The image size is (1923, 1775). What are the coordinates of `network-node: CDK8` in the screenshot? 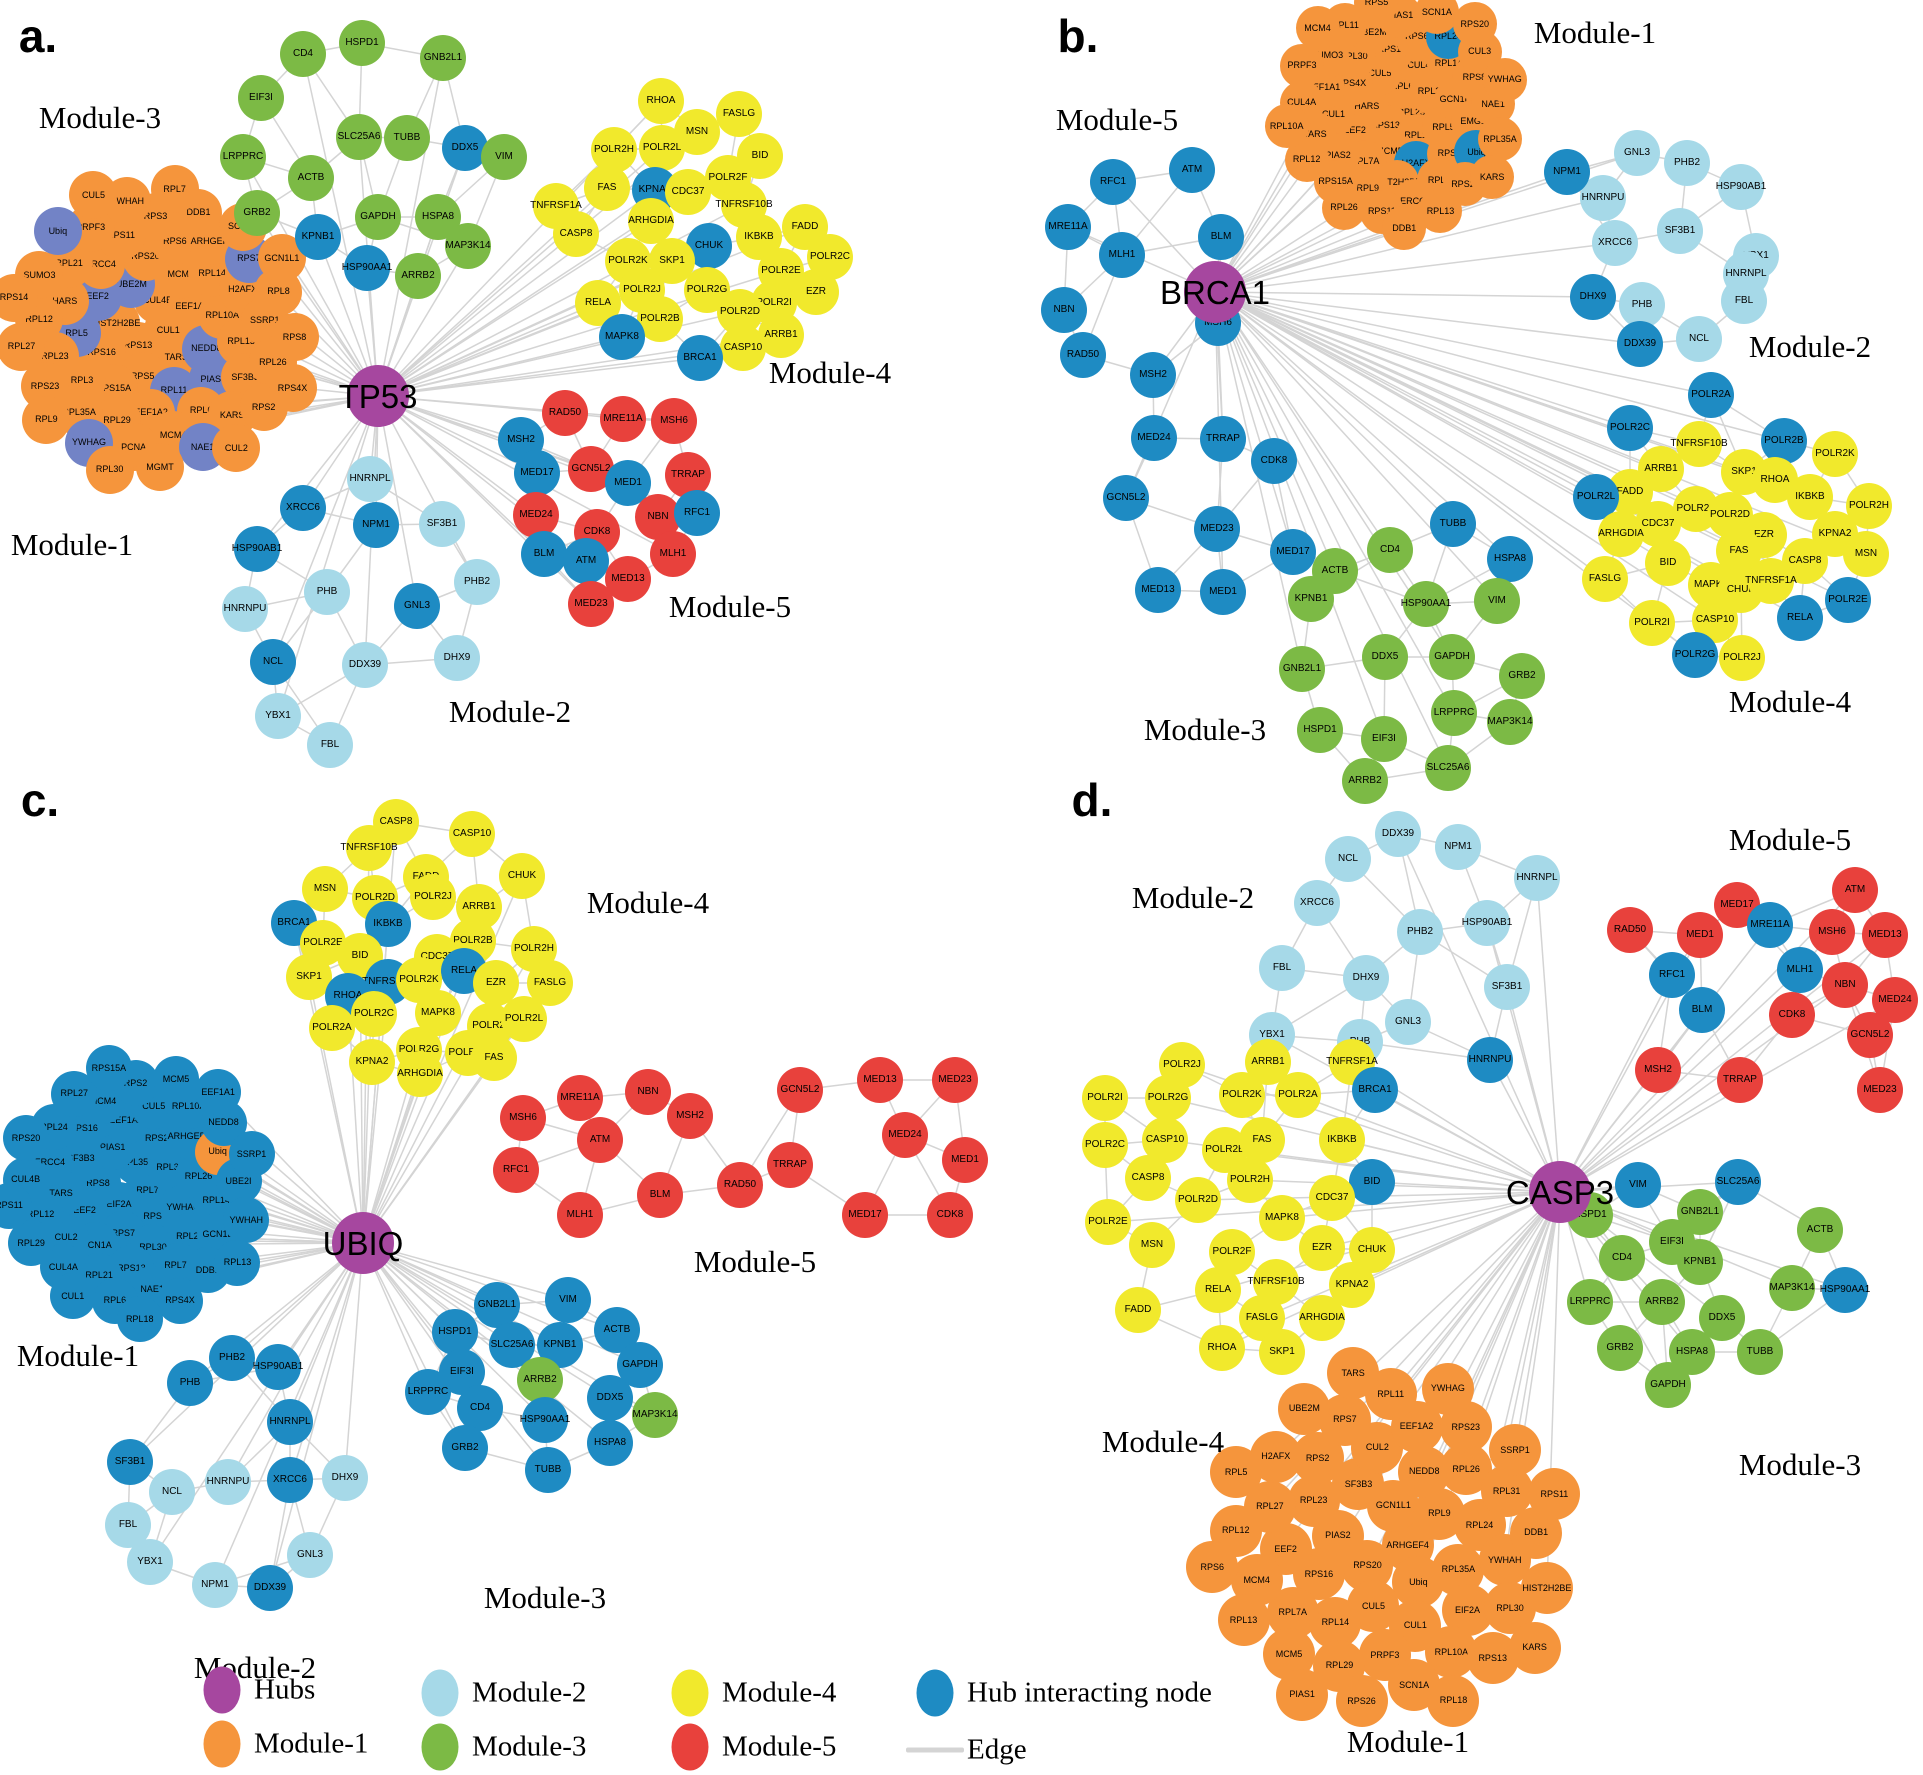 It's located at (950, 1215).